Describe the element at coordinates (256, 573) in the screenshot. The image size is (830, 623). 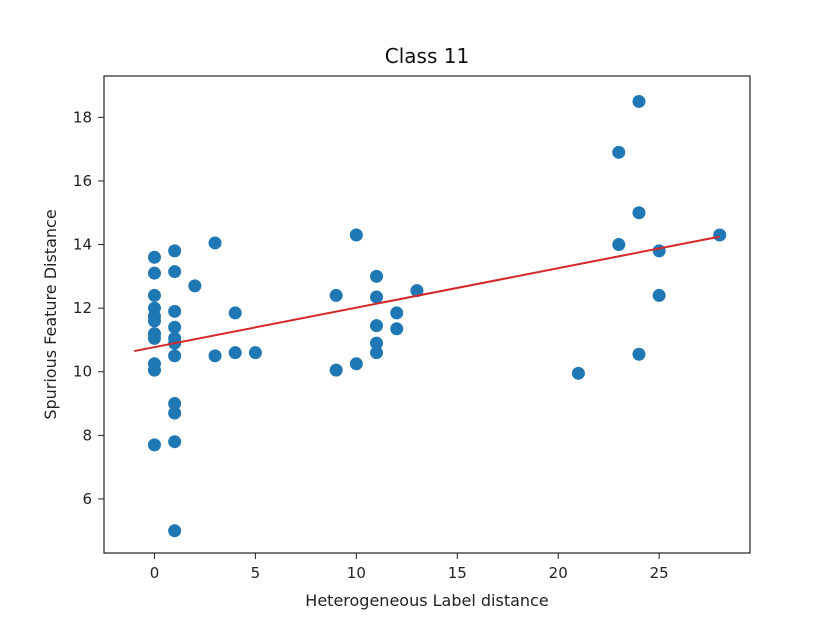
I see `x-tick-label: 5` at that location.